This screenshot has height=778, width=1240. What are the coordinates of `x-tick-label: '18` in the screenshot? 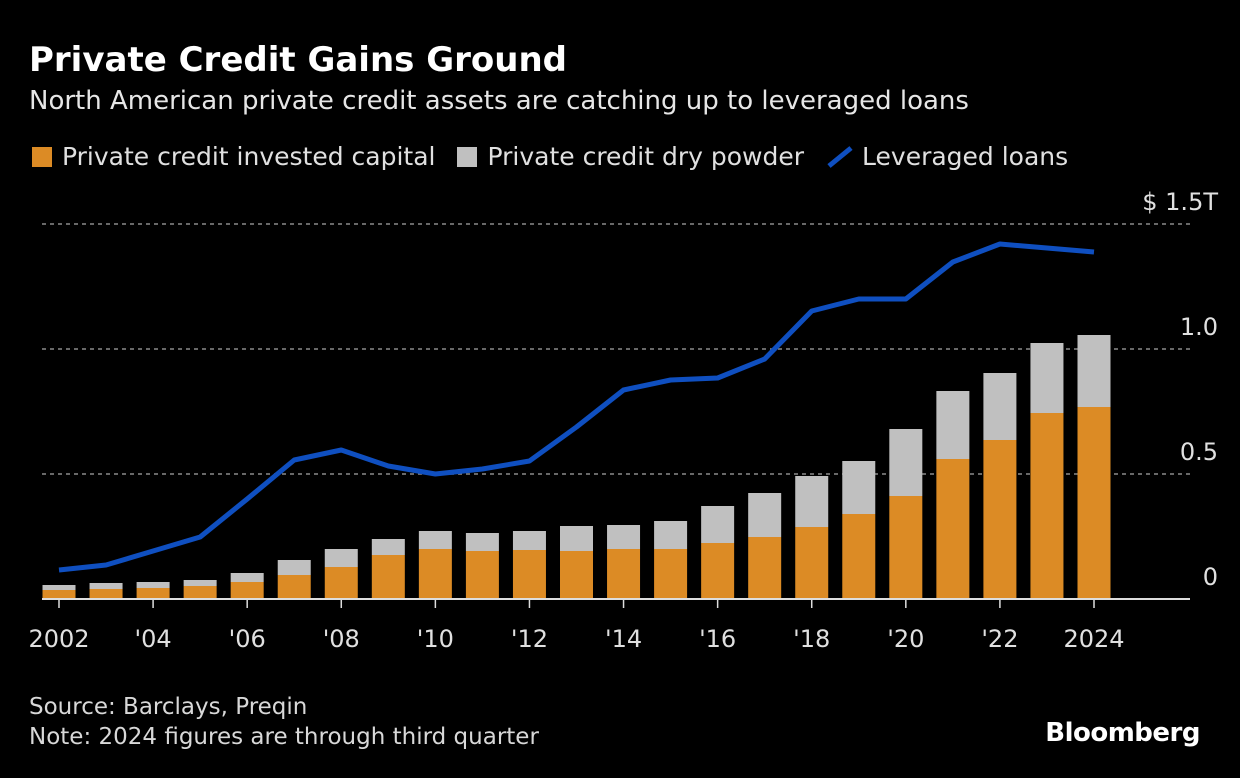 It's located at (811, 639).